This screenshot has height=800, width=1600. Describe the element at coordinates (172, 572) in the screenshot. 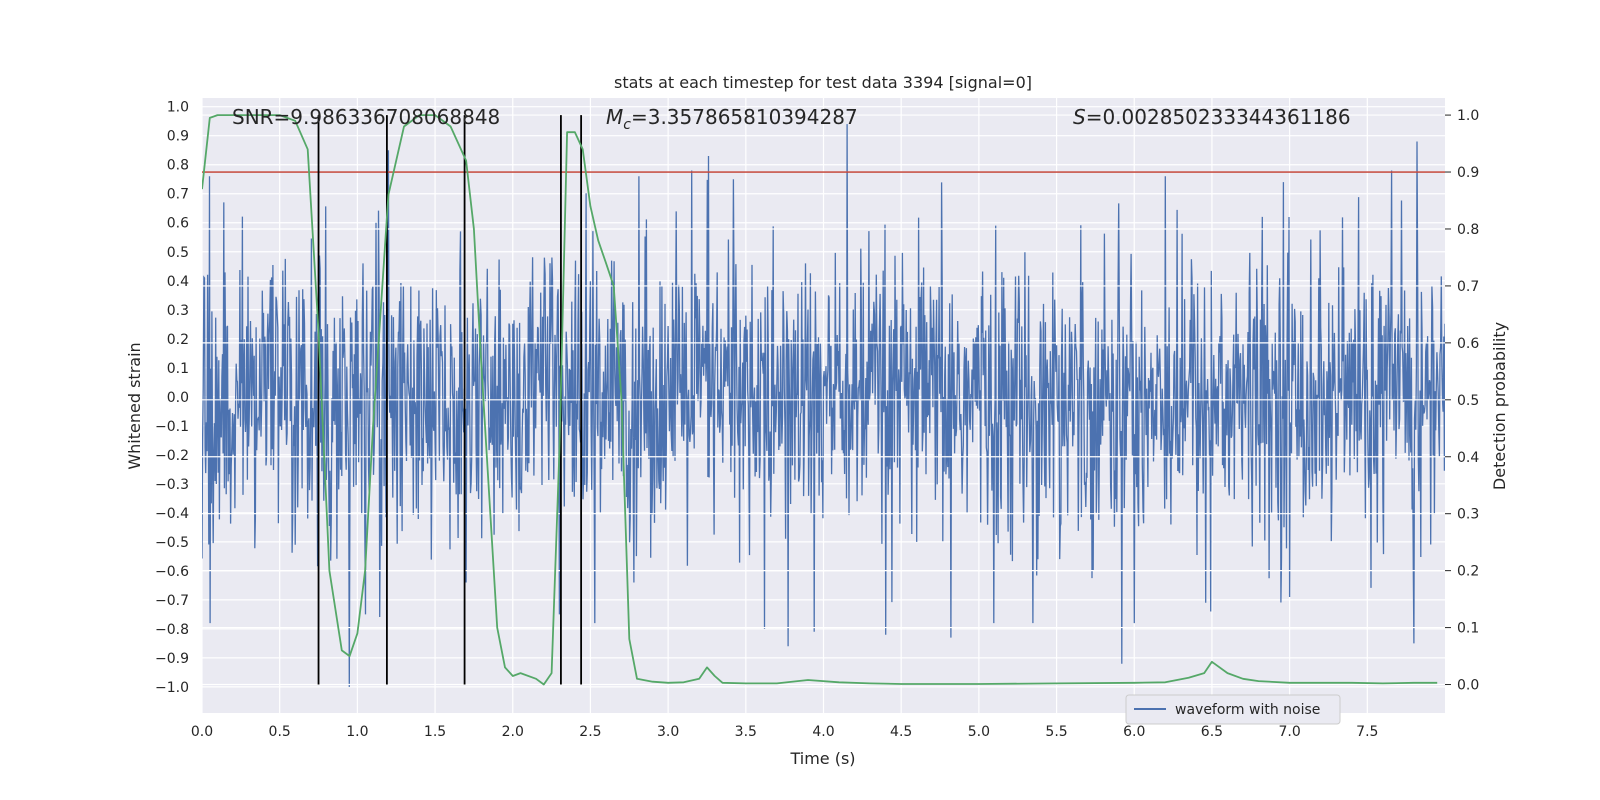

I see `y-tick-label-left: −0.6` at that location.